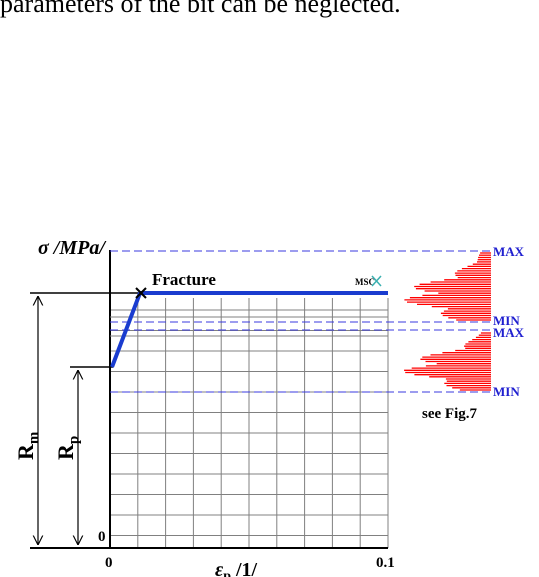 The image size is (539, 577). What do you see at coordinates (200, 9) in the screenshot?
I see `body-text-line: parameters of the bit can be neglected.` at bounding box center [200, 9].